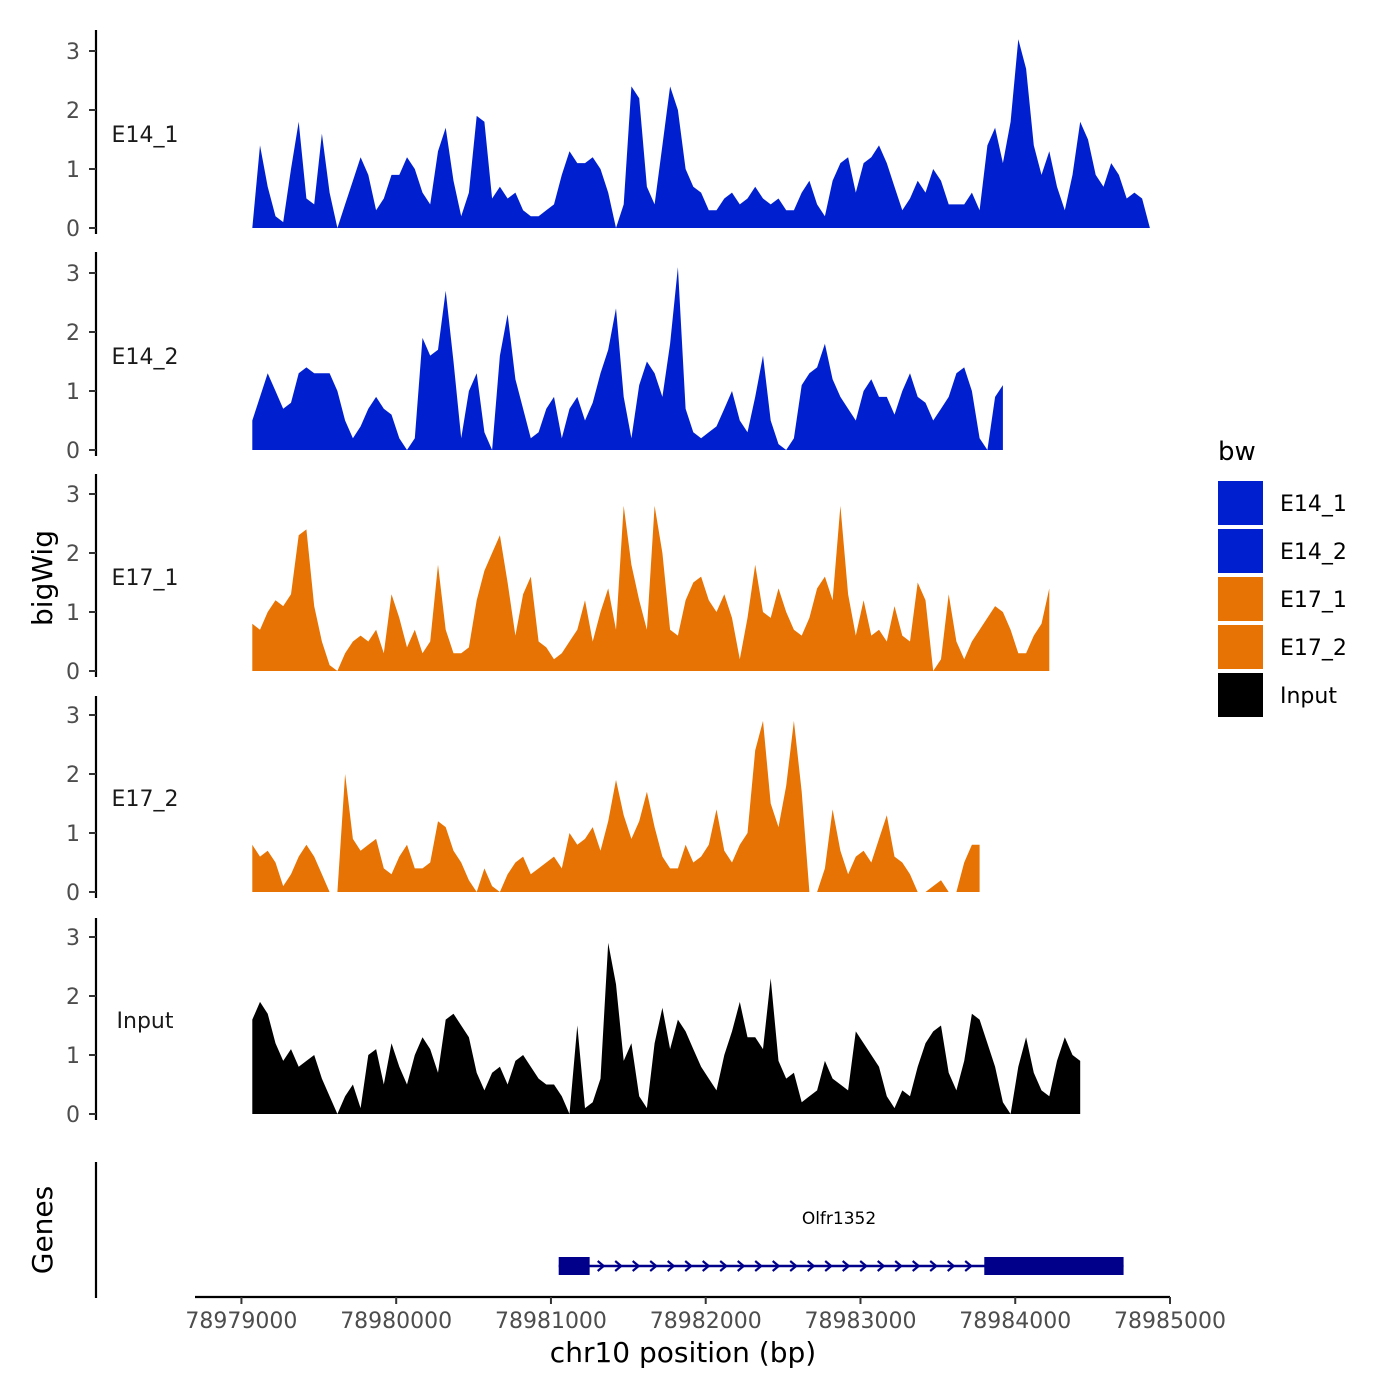 The height and width of the screenshot is (1400, 1400). What do you see at coordinates (145, 799) in the screenshot?
I see `track-label: E17_2` at bounding box center [145, 799].